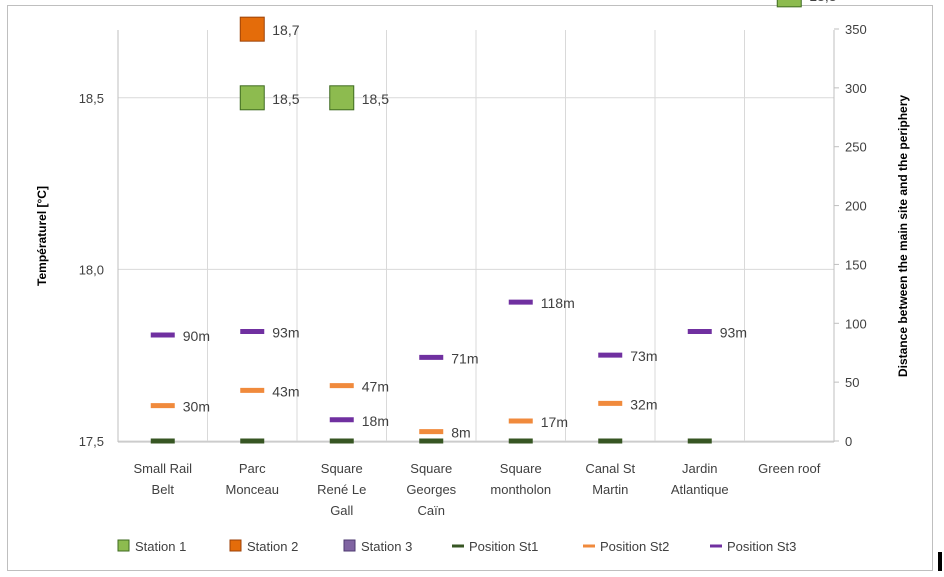 This screenshot has height=577, width=944. I want to click on legend-entry-label: Station 2, so click(272, 546).